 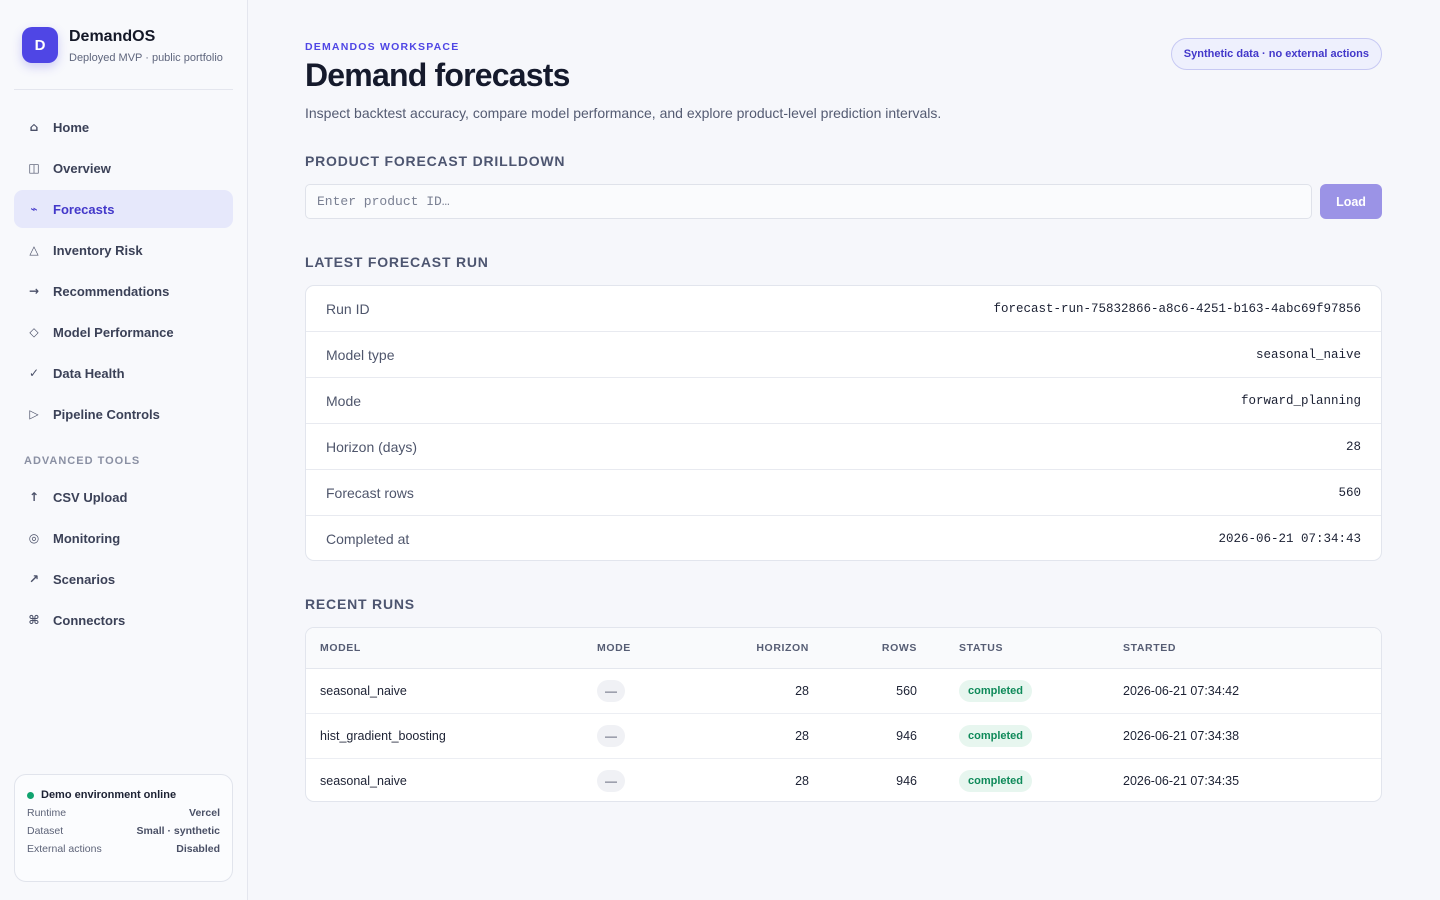 What do you see at coordinates (89, 373) in the screenshot?
I see `sidebar-item-label: Data Health` at bounding box center [89, 373].